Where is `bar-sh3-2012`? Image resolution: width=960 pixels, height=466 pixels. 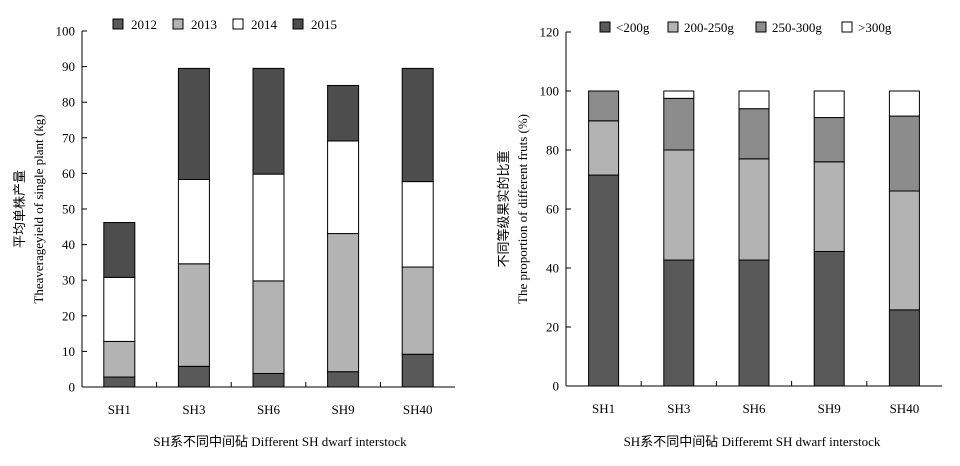 bar-sh3-2012 is located at coordinates (193, 376).